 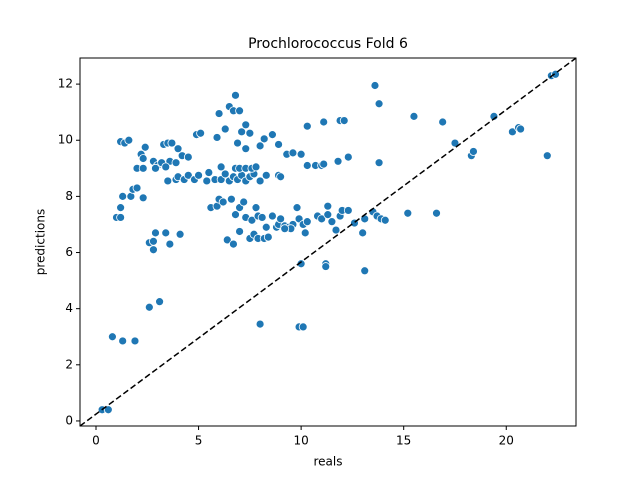 What do you see at coordinates (69, 420) in the screenshot?
I see `y-tick-label: 0` at bounding box center [69, 420].